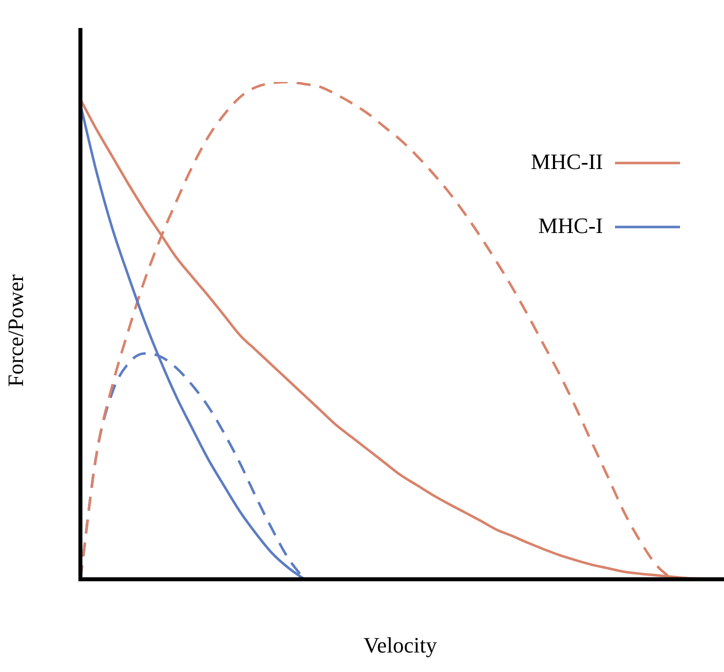 This screenshot has height=672, width=724. What do you see at coordinates (15, 330) in the screenshot?
I see `y-axis-title: Force/Power` at bounding box center [15, 330].